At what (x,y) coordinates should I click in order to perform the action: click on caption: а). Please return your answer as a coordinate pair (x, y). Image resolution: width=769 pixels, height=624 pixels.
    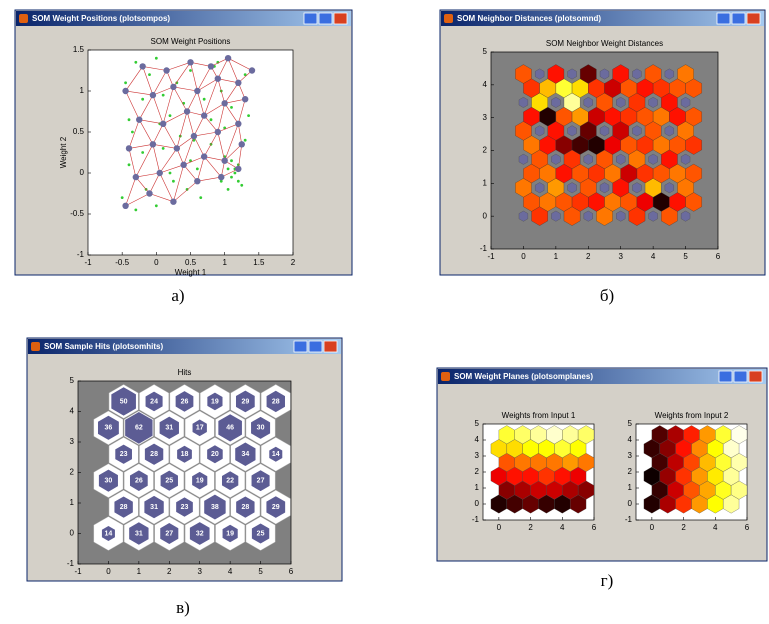
    Looking at the image, I should click on (177, 295).